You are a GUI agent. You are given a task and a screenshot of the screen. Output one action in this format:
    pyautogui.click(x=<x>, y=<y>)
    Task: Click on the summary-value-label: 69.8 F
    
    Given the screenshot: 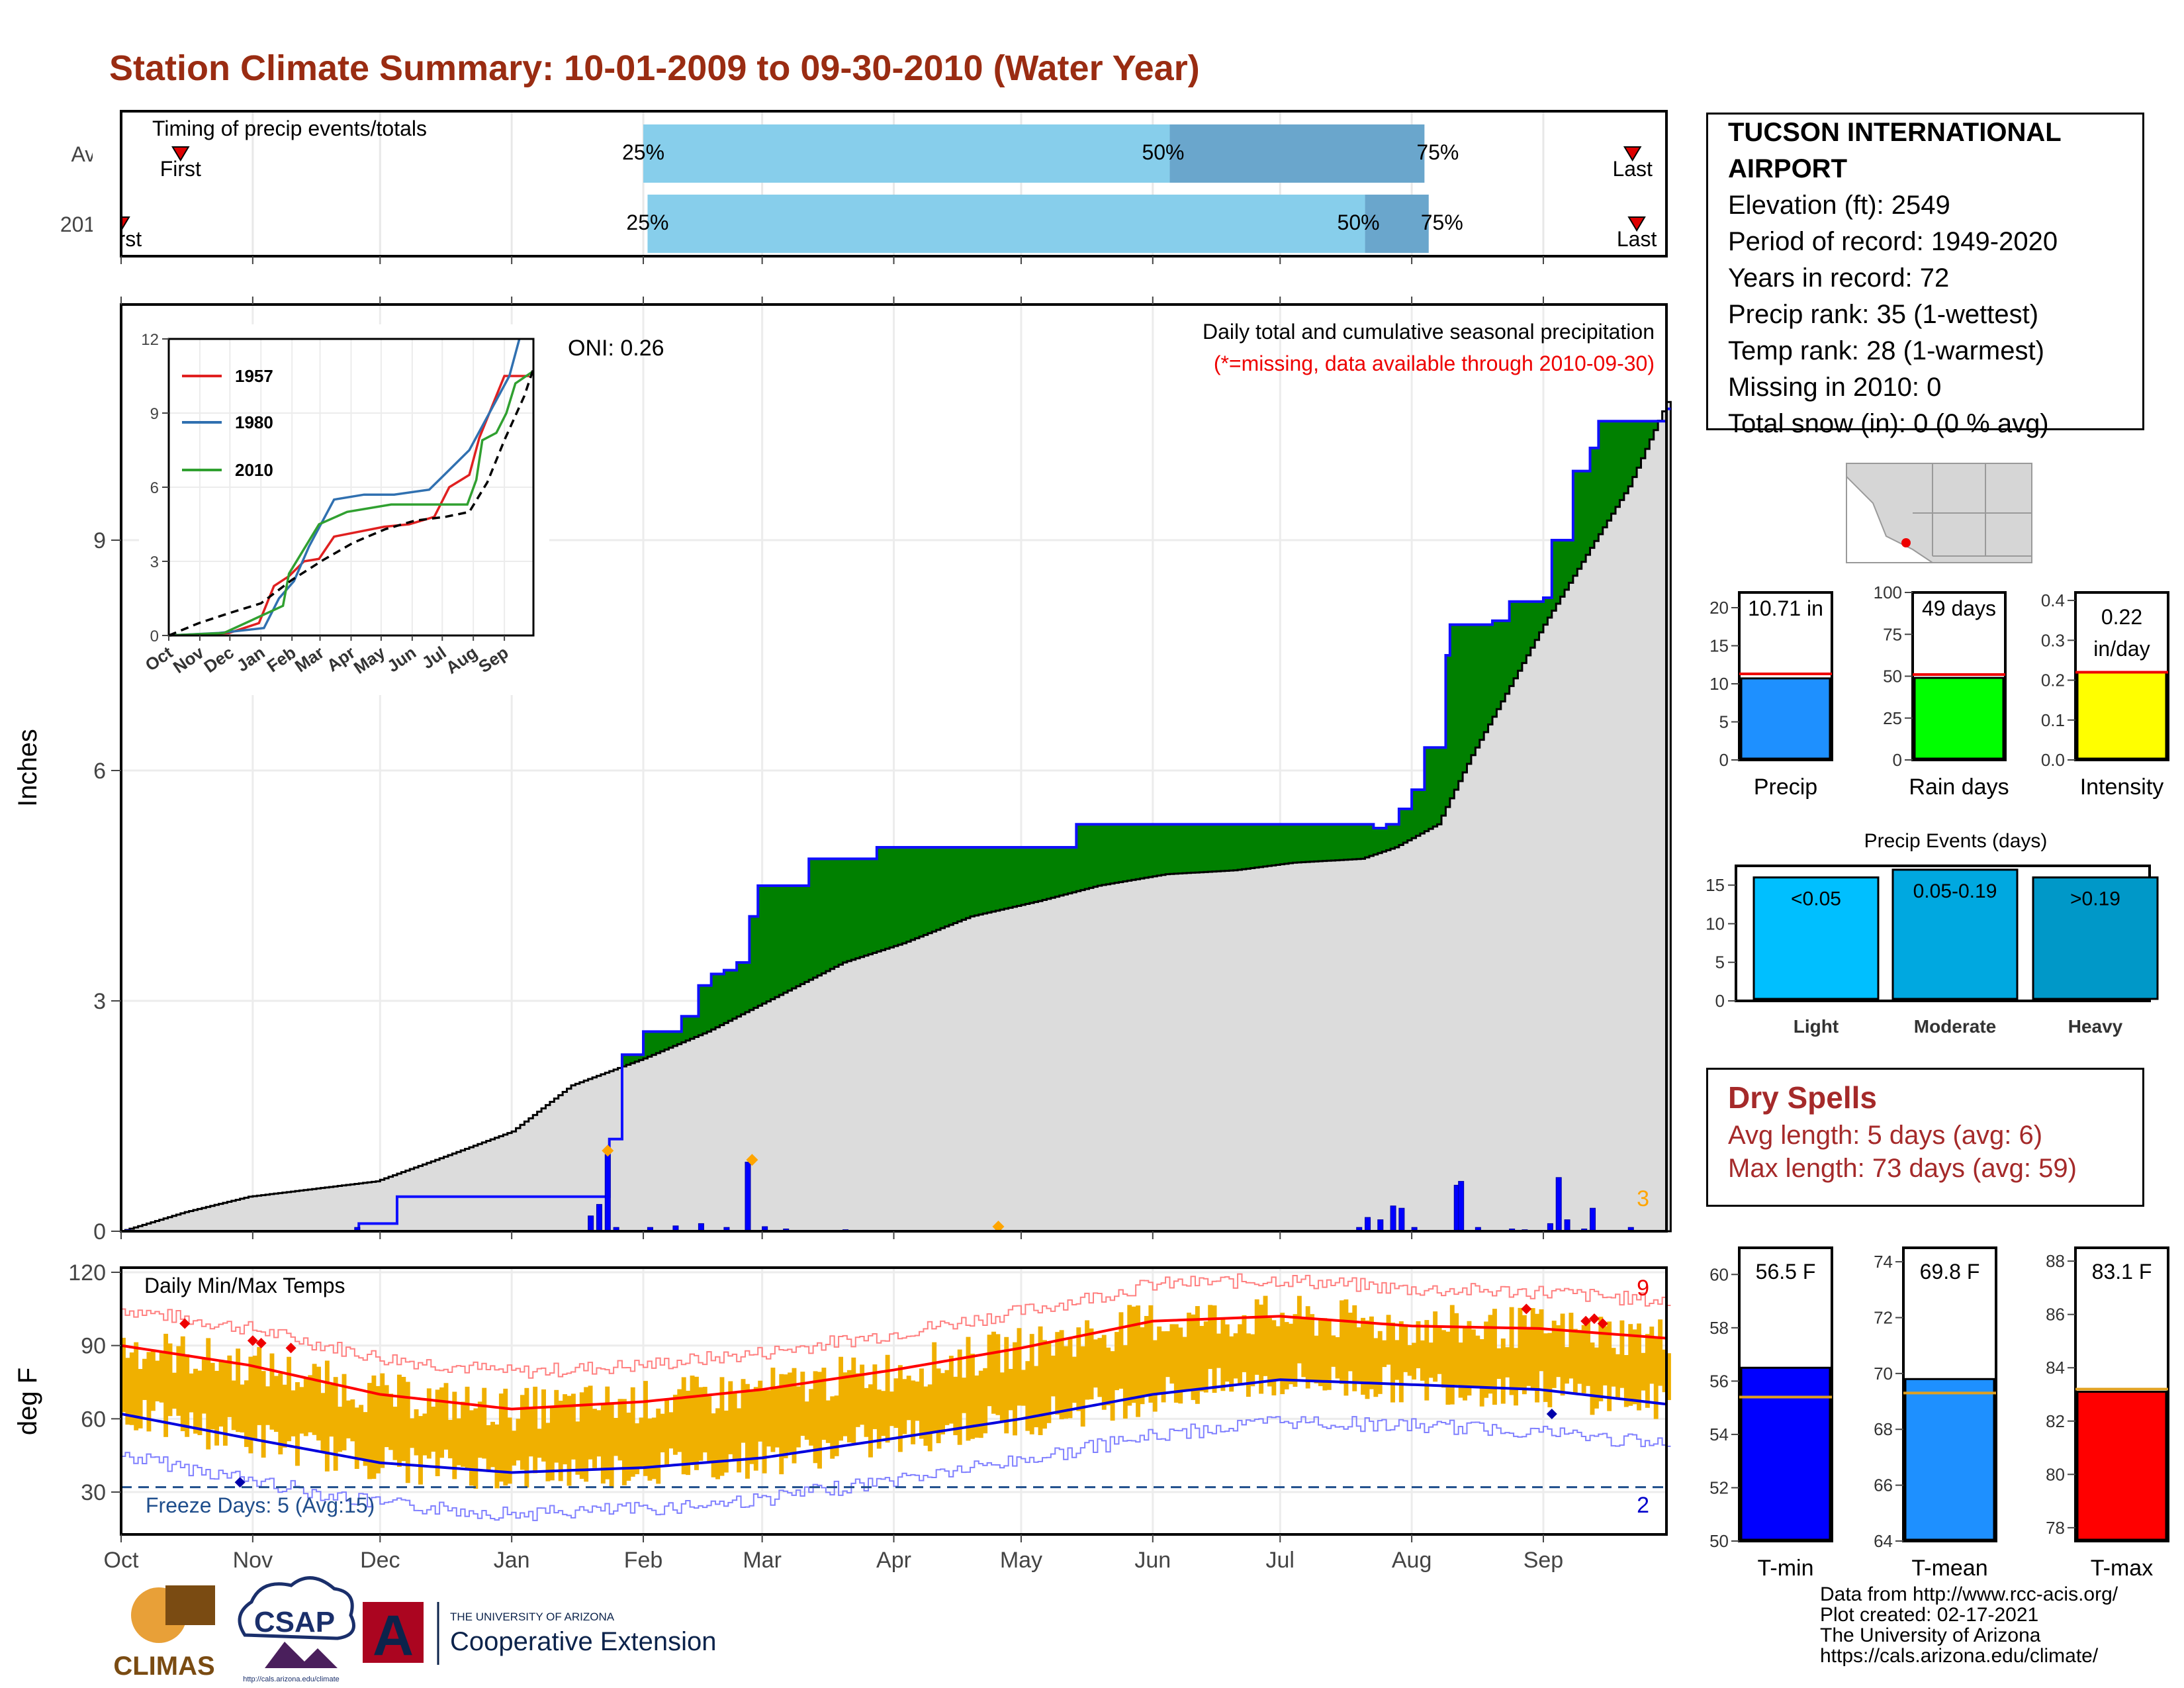 What is the action you would take?
    pyautogui.click(x=1950, y=1272)
    